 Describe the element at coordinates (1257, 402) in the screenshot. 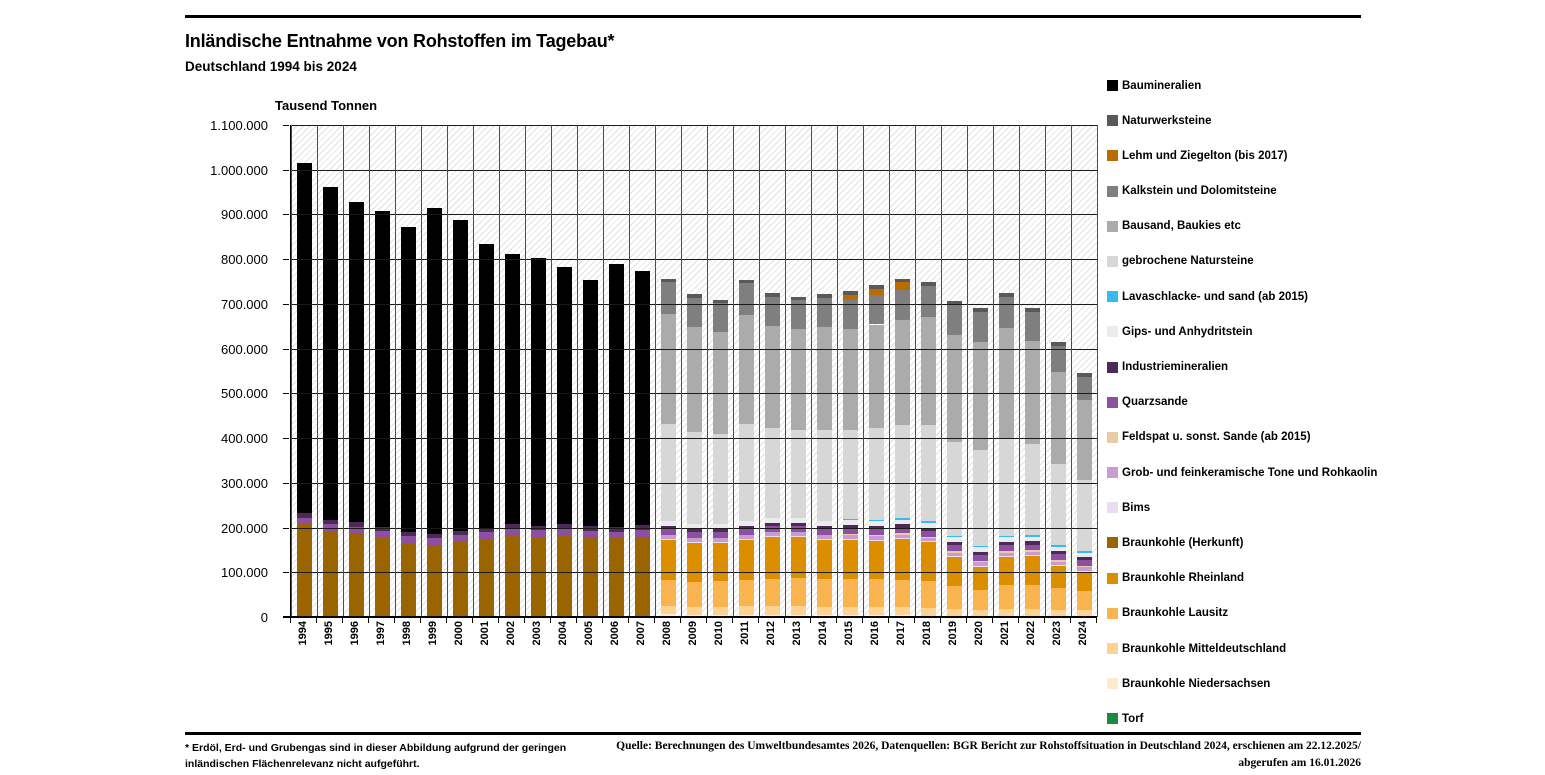

I see `legend-item: Quarzsande` at that location.